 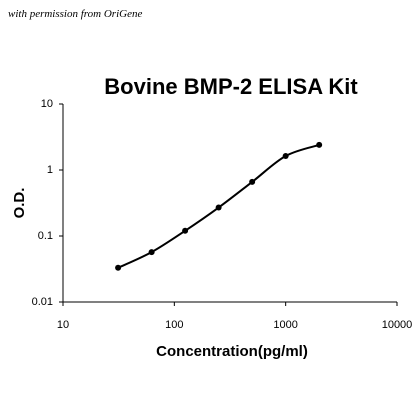 I want to click on y-tick-label: 10, so click(x=47, y=104).